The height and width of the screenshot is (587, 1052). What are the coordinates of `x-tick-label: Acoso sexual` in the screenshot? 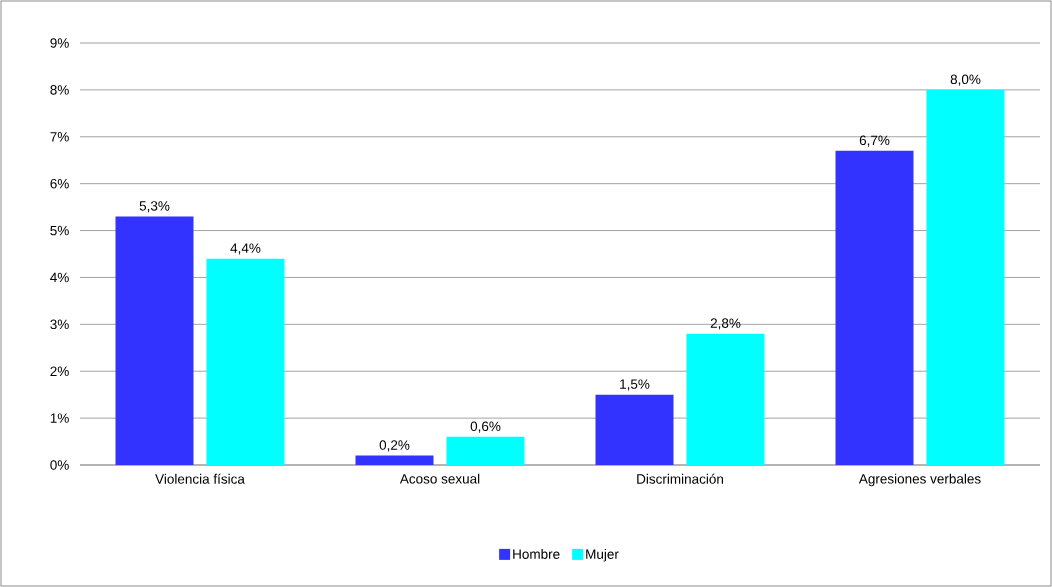 It's located at (439, 478).